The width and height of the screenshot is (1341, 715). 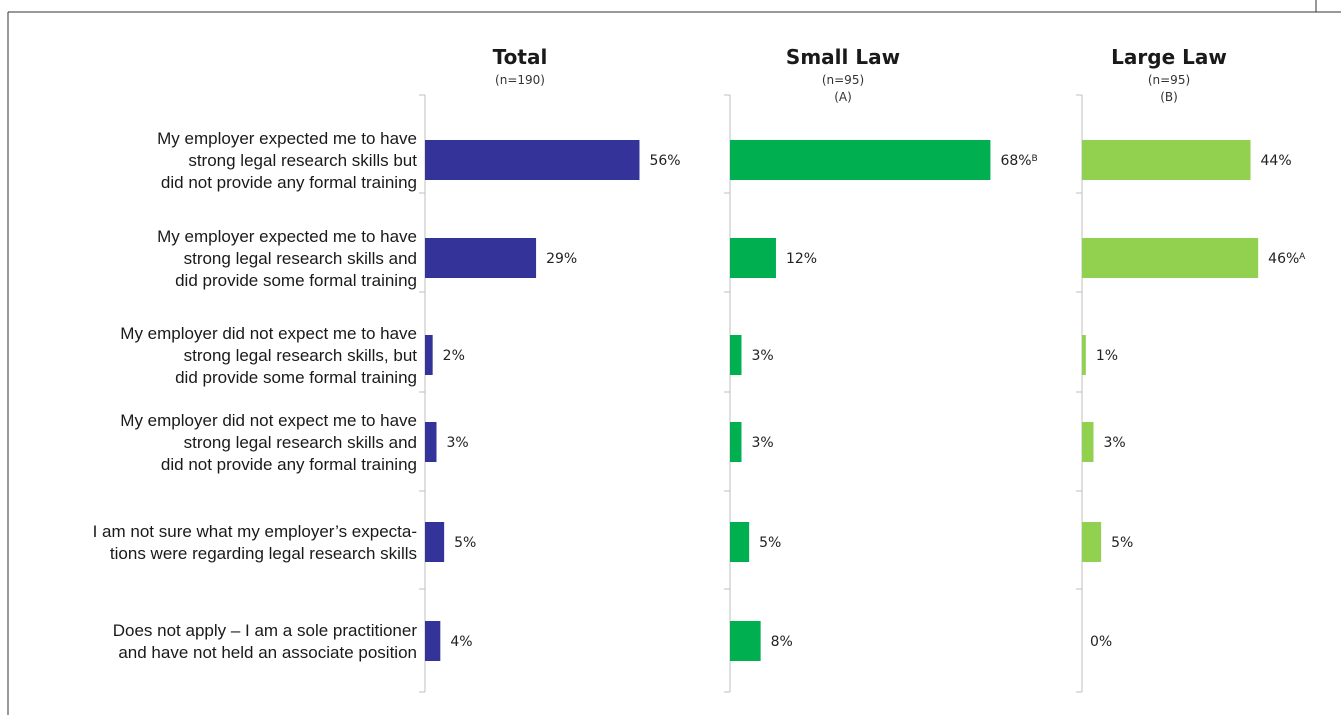 What do you see at coordinates (454, 356) in the screenshot?
I see `data-label: 2%` at bounding box center [454, 356].